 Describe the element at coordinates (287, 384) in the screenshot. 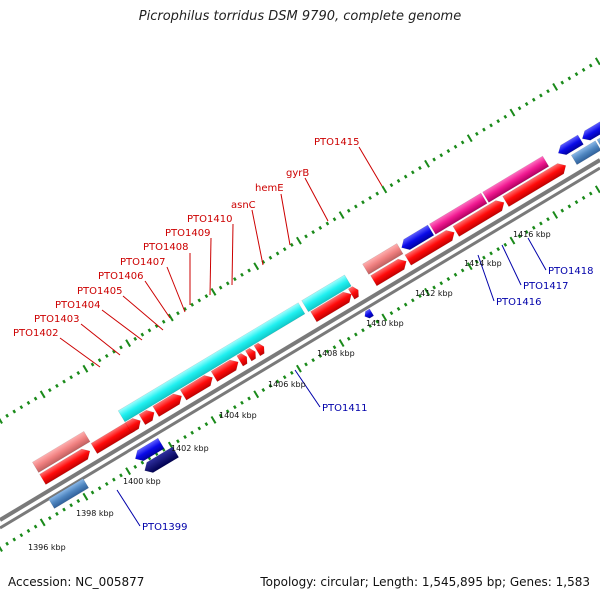

I see `scale-label: 1406 kbp` at that location.